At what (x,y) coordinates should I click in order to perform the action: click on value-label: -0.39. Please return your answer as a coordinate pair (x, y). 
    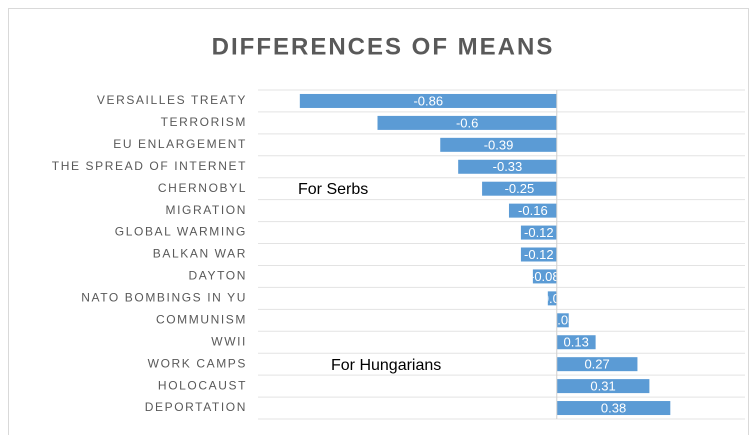
    Looking at the image, I should click on (499, 144).